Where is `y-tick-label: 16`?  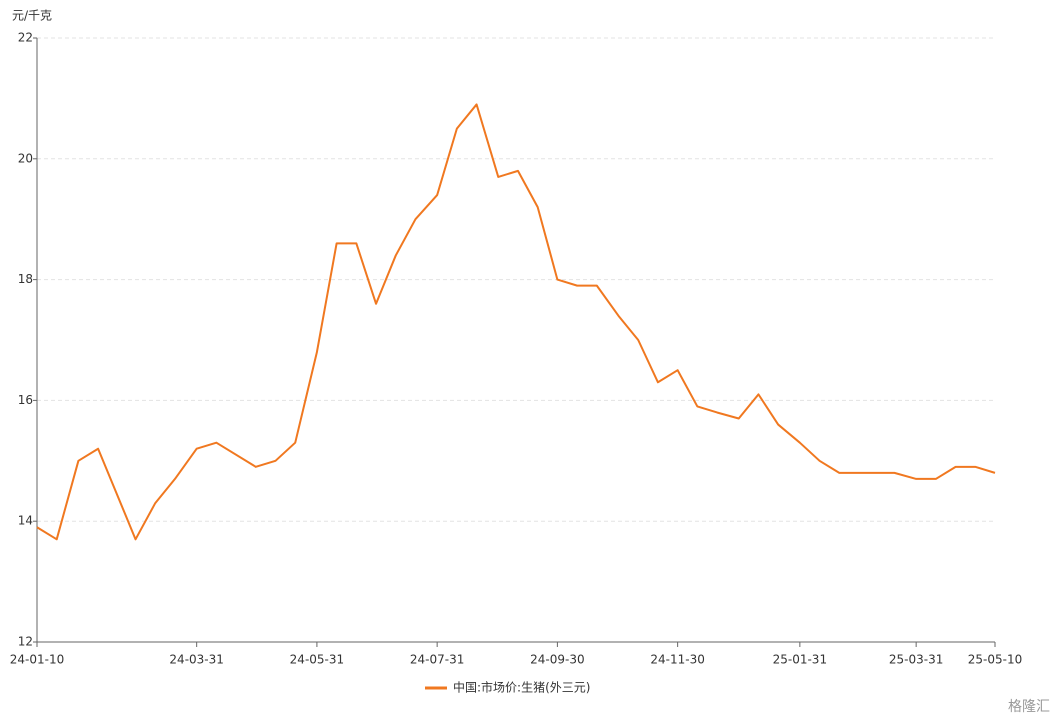 y-tick-label: 16 is located at coordinates (25, 400).